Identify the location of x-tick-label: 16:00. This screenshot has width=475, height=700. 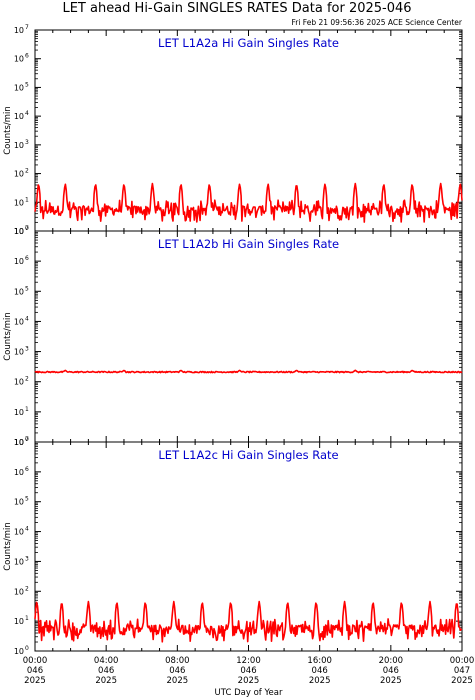
(319, 661).